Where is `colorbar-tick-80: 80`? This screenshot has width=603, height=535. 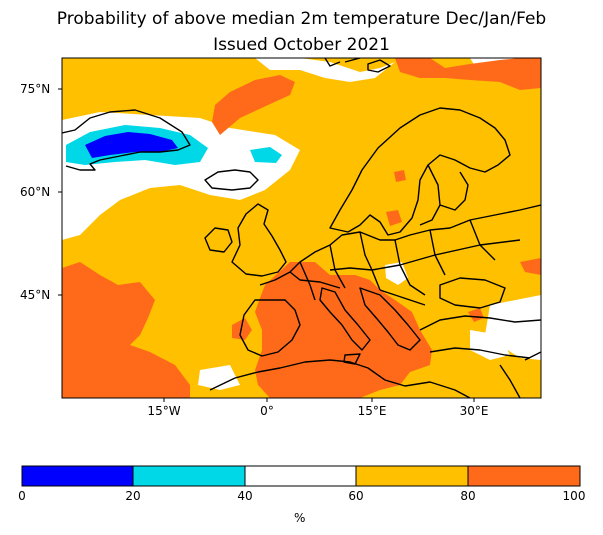
colorbar-tick-80: 80 is located at coordinates (468, 496).